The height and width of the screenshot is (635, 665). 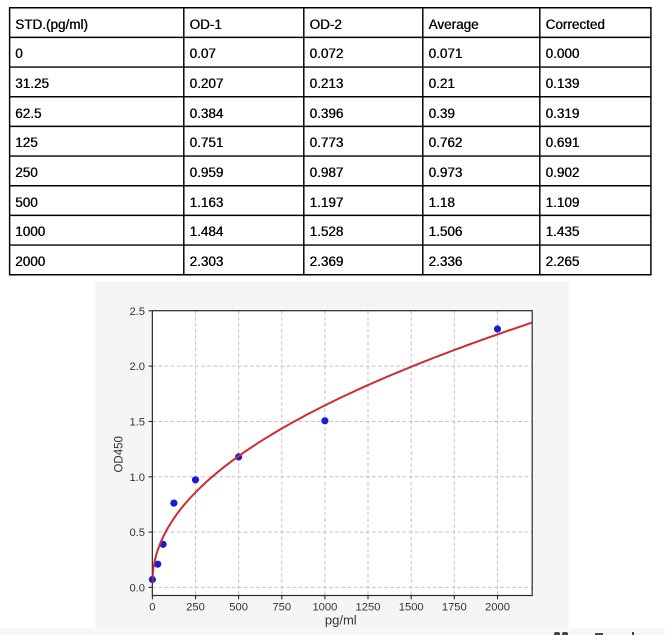 I want to click on svg-text: 2.0, so click(x=137, y=367).